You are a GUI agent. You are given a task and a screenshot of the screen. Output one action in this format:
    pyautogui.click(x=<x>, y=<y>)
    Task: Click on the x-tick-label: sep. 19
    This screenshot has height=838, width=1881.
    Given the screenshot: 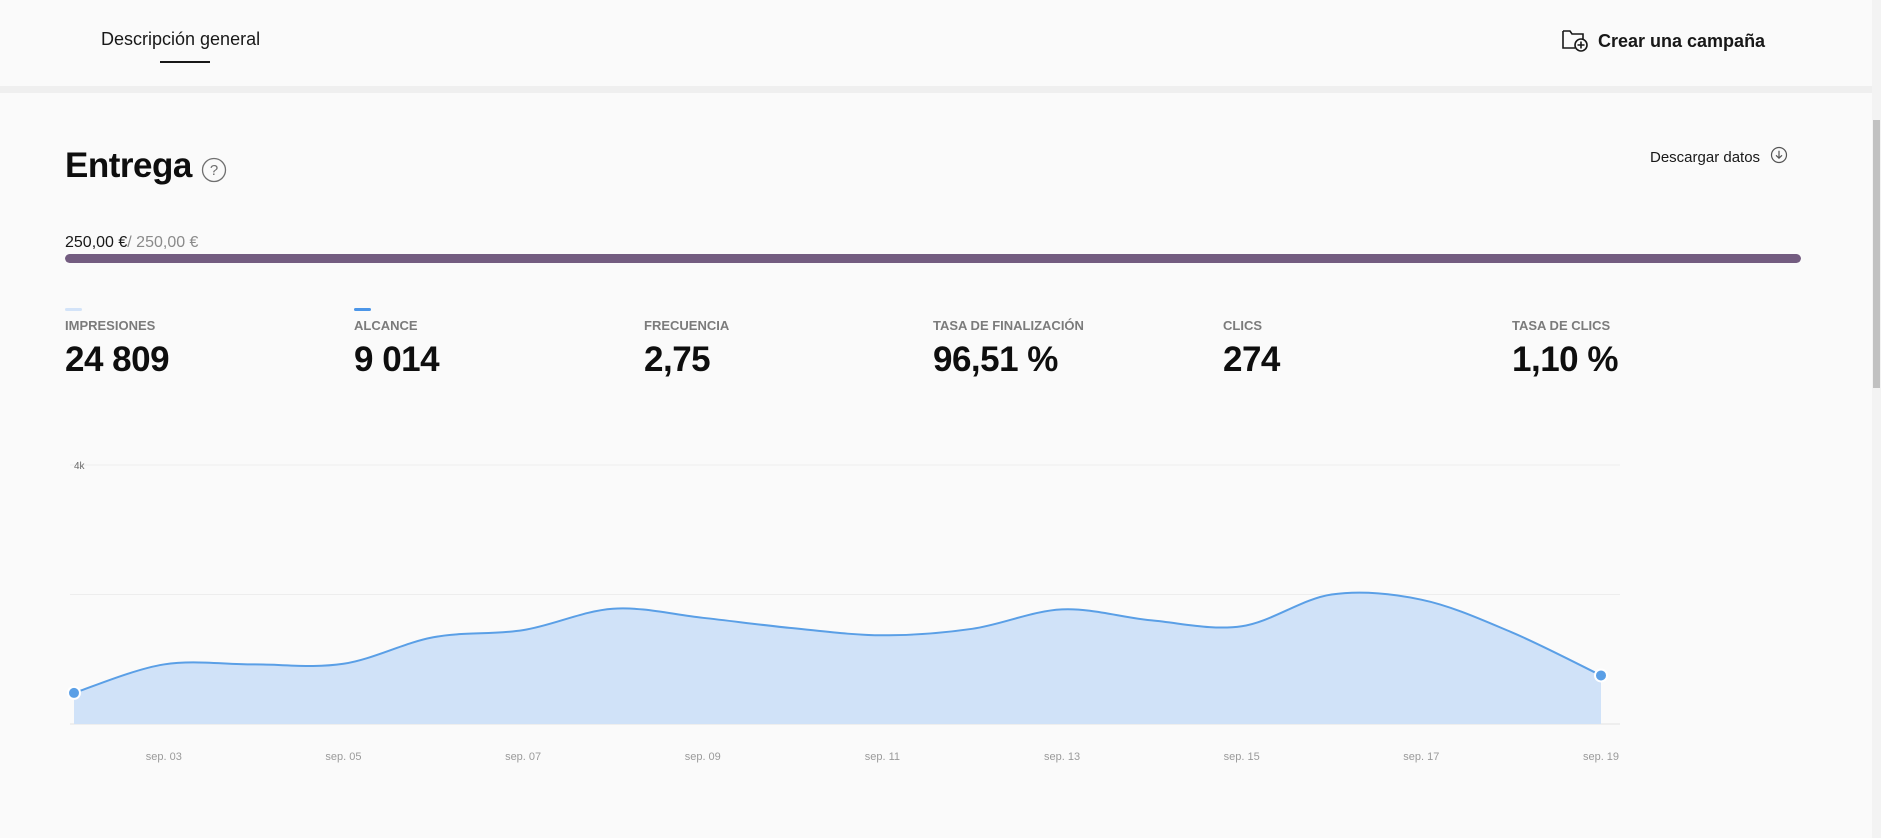 What is the action you would take?
    pyautogui.click(x=1601, y=757)
    